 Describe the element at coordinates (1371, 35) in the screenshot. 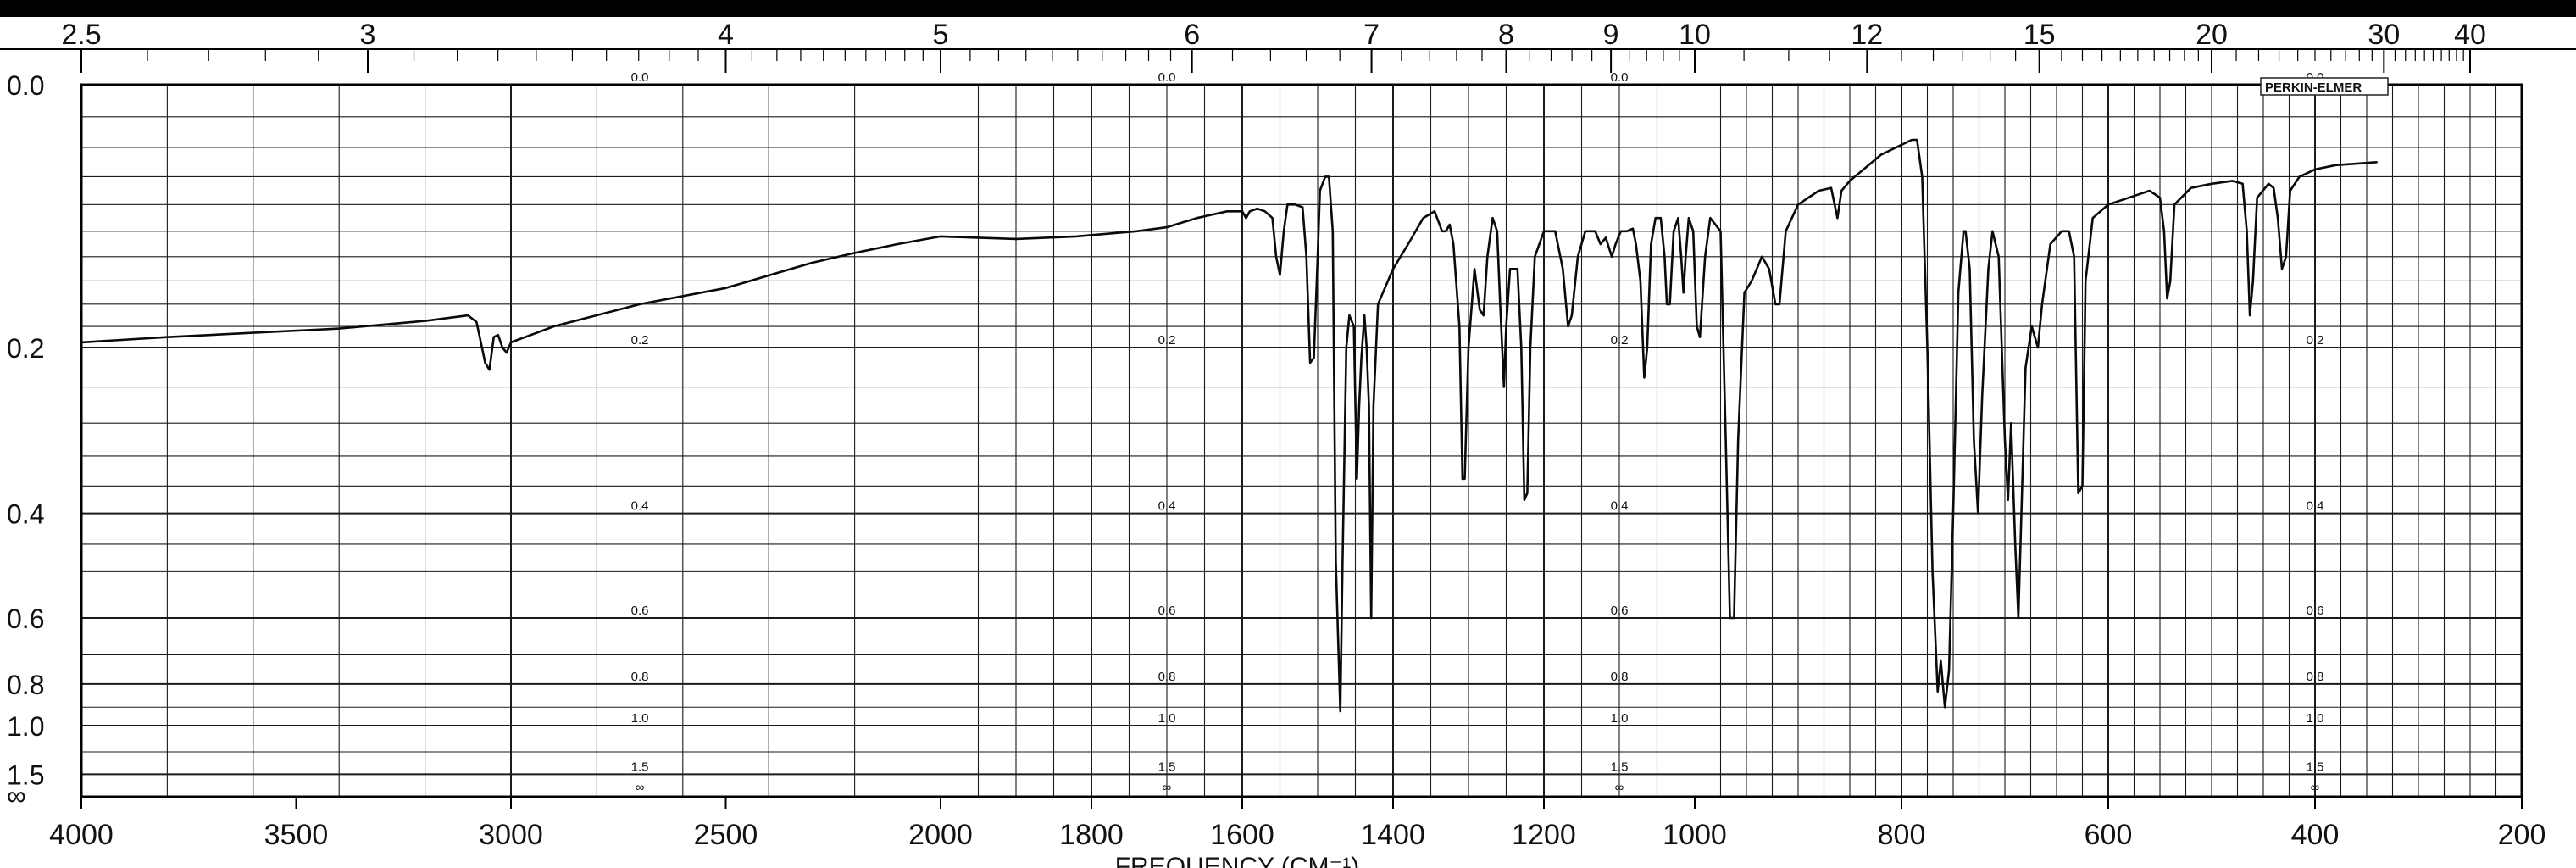

I see `top-tick-label: 7` at that location.